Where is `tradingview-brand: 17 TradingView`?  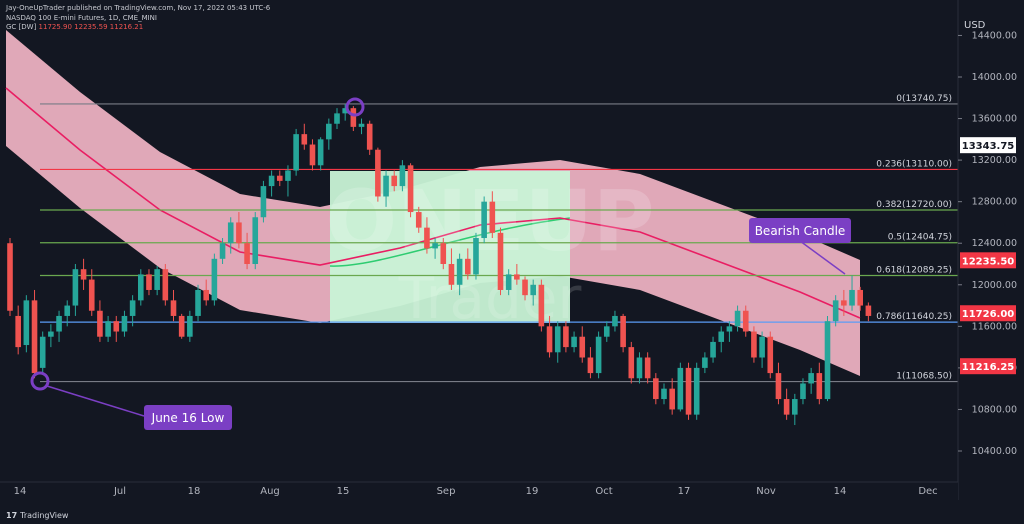 tradingview-brand: 17 TradingView is located at coordinates (37, 515).